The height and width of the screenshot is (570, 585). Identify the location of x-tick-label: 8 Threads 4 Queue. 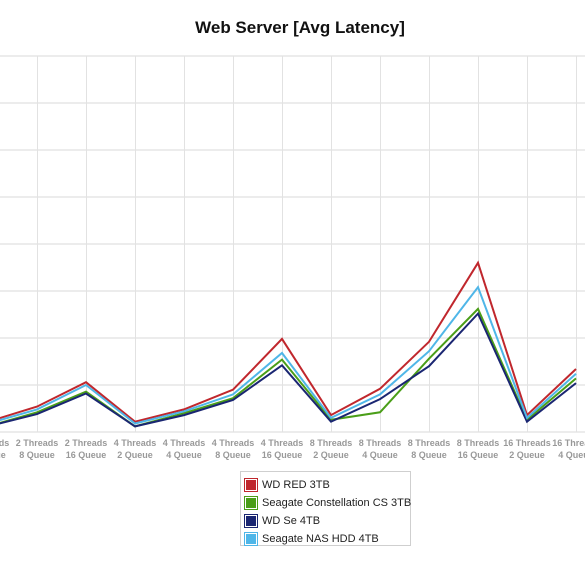
(380, 449).